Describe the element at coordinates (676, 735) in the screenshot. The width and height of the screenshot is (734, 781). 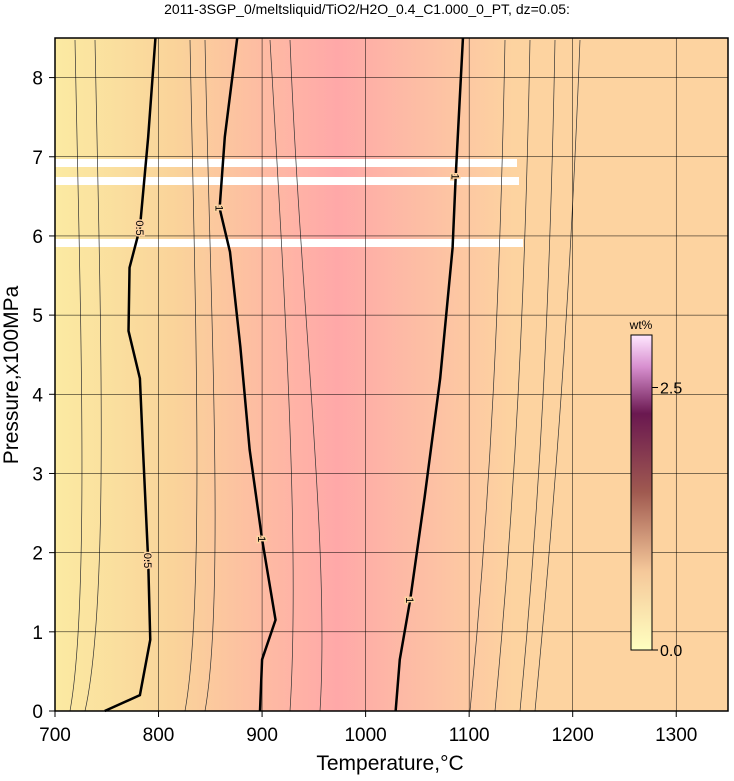
I see `x-tick-label: 1300` at that location.